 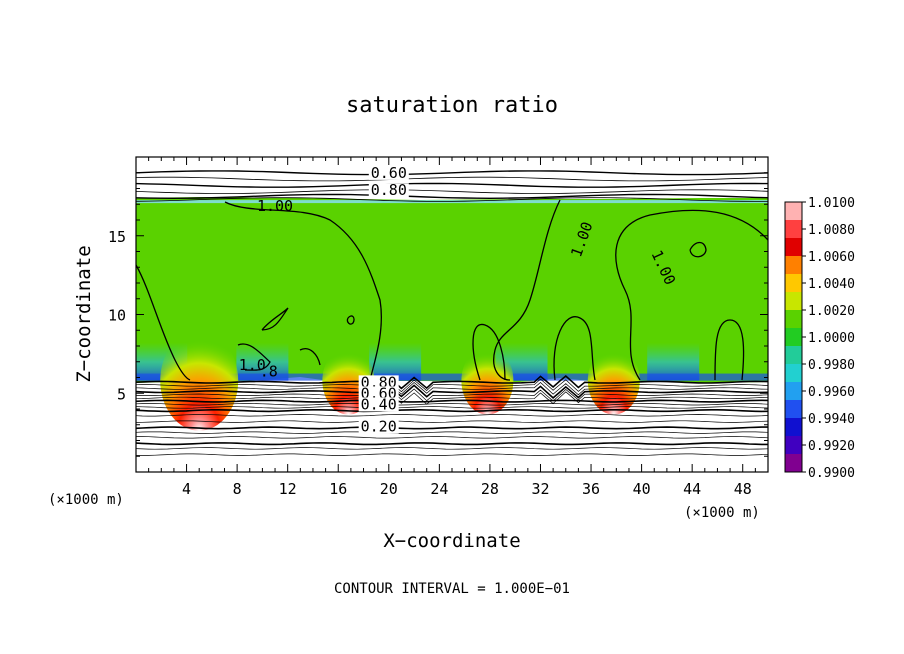 I want to click on contour-label-8: 0.20, so click(x=378, y=426).